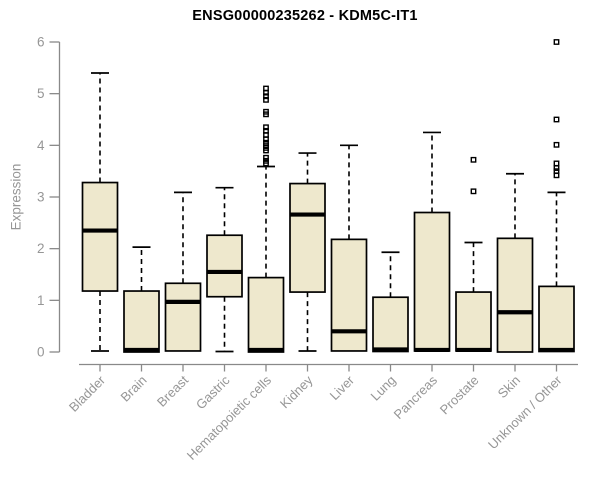  I want to click on x-tick-label: Unknown / Other, so click(525, 412).